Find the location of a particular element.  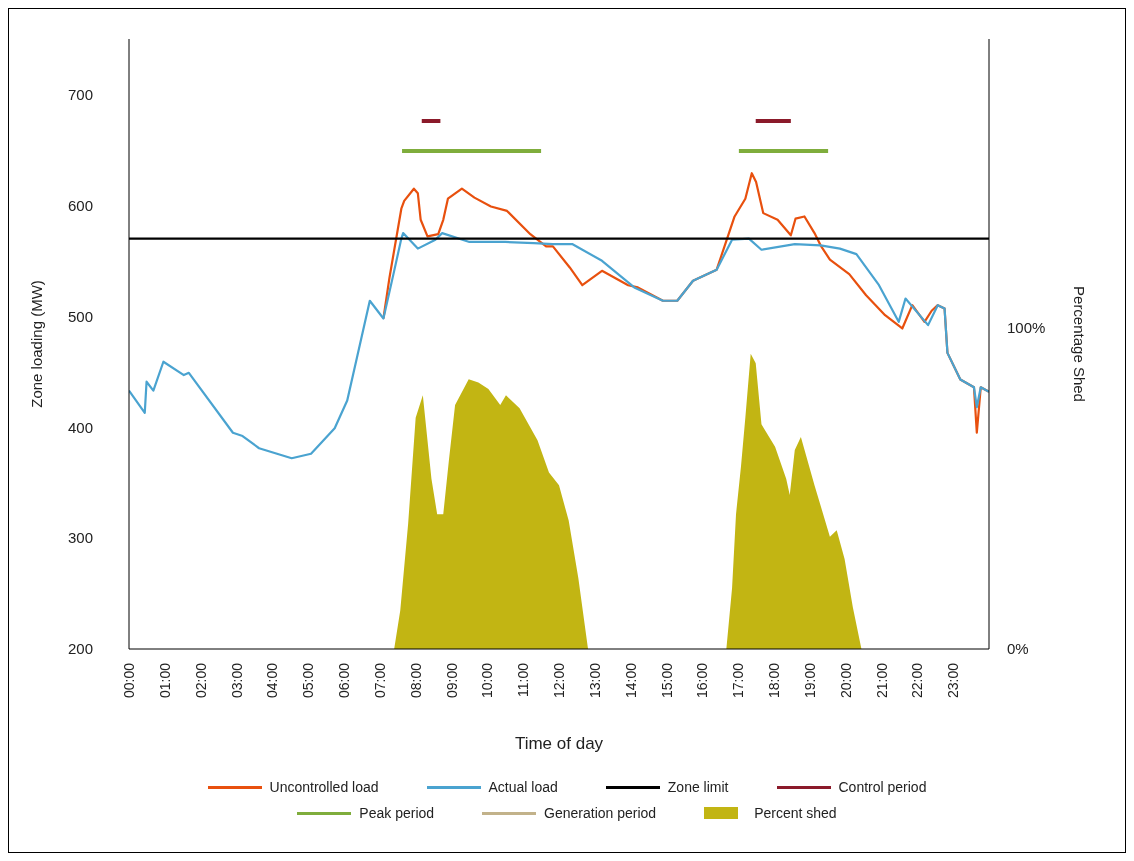

legend-label: Generation period is located at coordinates (600, 813).